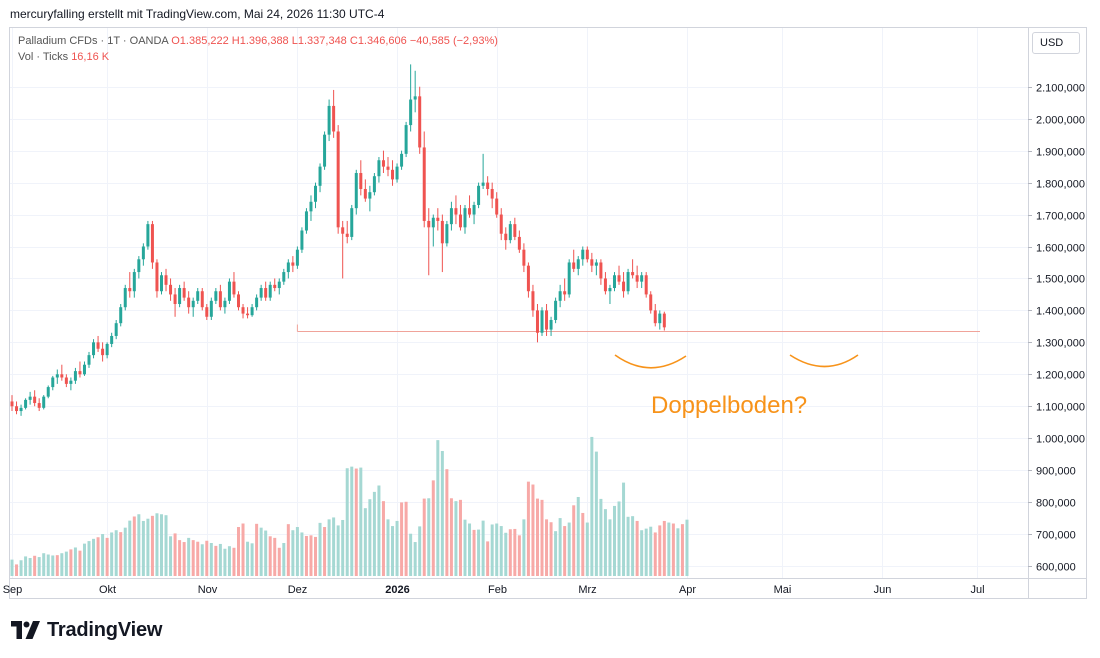 The image size is (1100, 658). I want to click on x-tick-label: Apr, so click(687, 590).